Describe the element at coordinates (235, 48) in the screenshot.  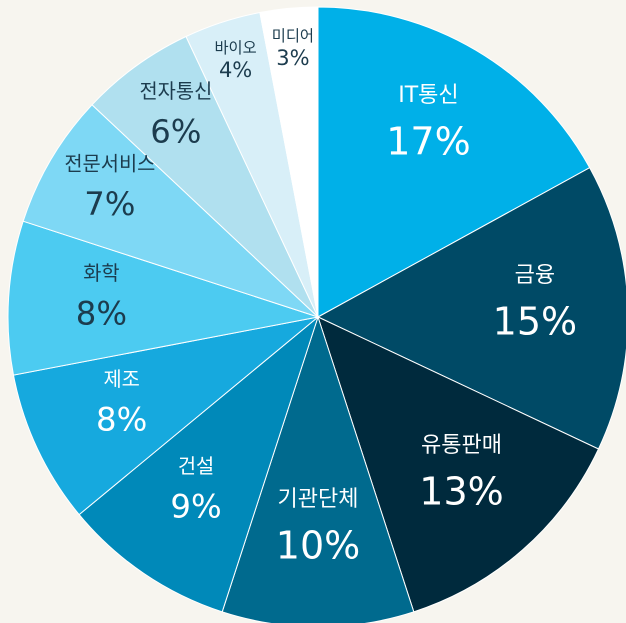
I see `slice-label: 바이오` at that location.